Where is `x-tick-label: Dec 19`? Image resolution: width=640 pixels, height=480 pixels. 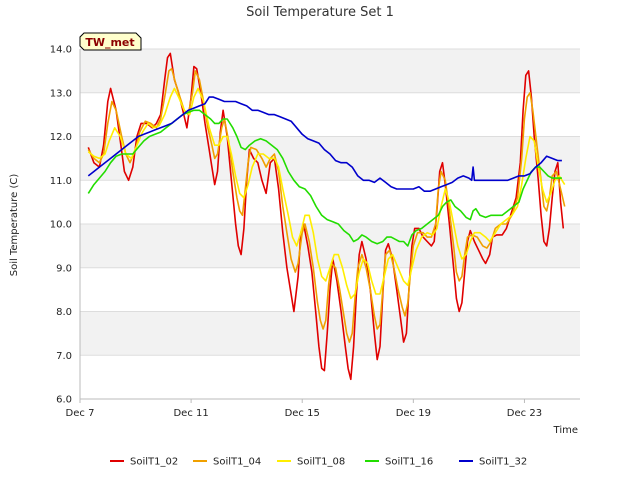 x-tick-label: Dec 19 is located at coordinates (413, 413).